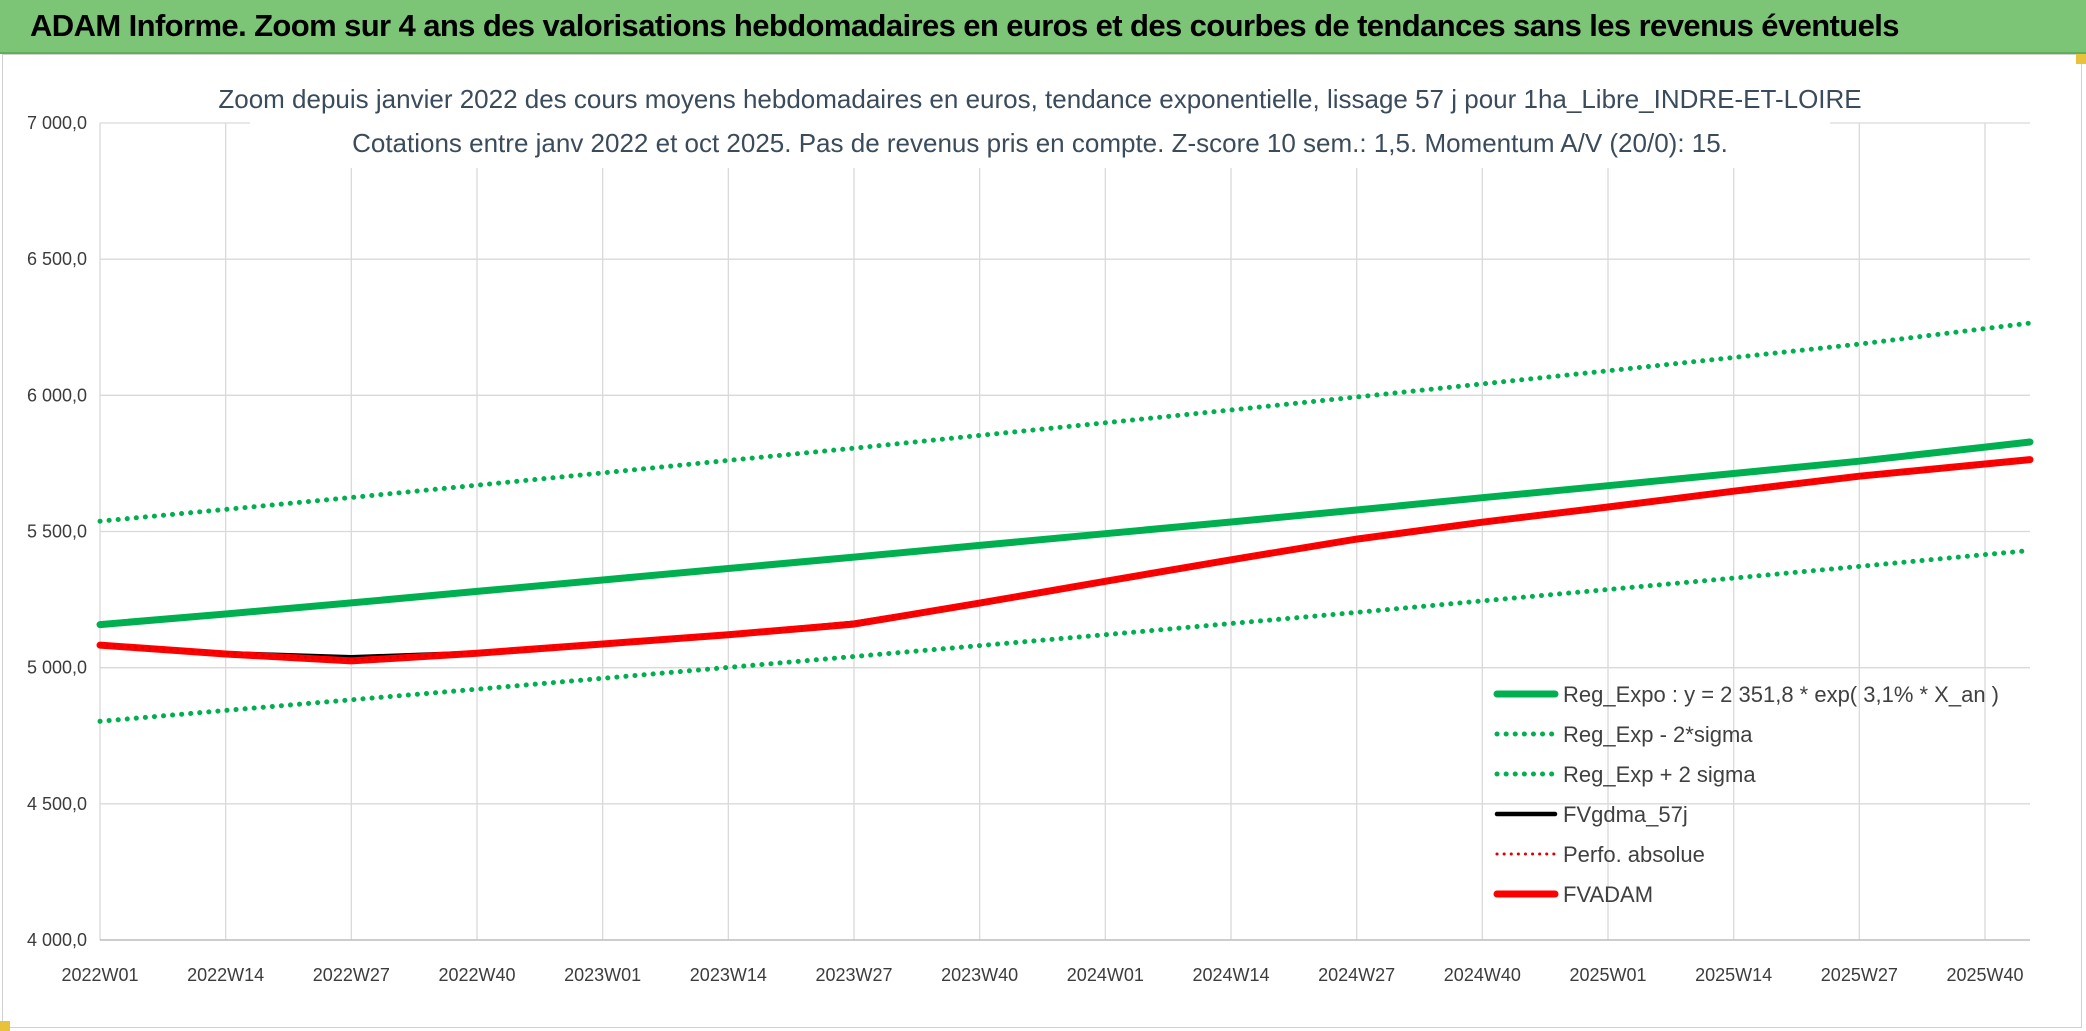 The image size is (2086, 1031). I want to click on x-tick-label: 2022W27, so click(351, 975).